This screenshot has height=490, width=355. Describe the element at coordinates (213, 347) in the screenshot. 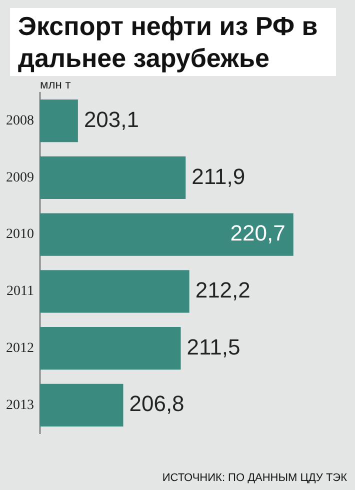

I see `data-label: 211,5` at that location.